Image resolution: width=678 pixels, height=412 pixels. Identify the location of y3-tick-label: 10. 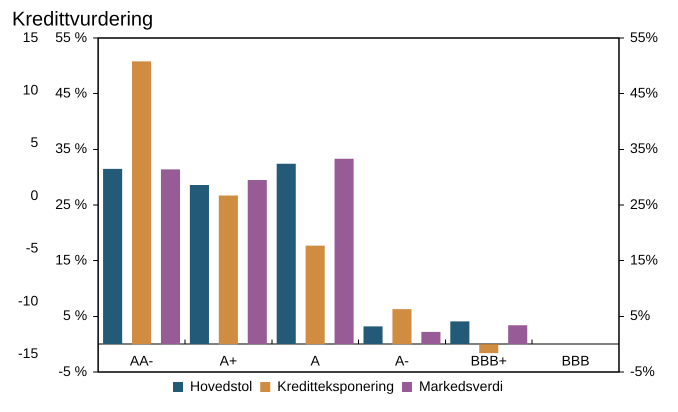
(30, 90).